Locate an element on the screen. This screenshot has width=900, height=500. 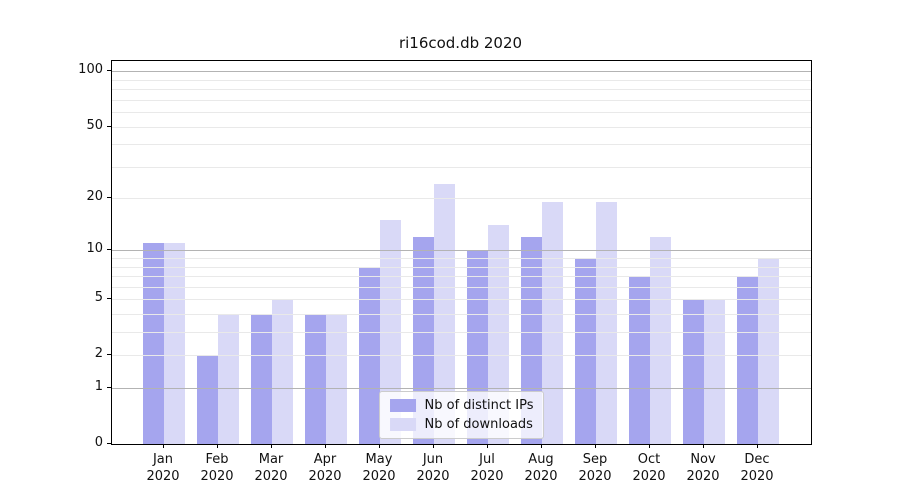
bar-distinct-ips-sep is located at coordinates (585, 351).